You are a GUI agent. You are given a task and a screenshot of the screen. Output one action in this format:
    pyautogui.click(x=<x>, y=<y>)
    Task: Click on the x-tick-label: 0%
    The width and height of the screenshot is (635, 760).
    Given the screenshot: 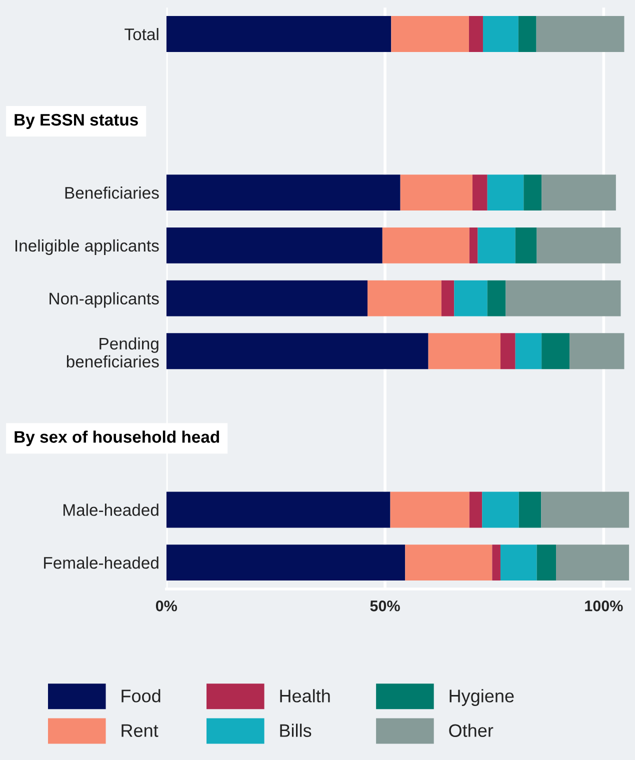 What is the action you would take?
    pyautogui.click(x=167, y=606)
    